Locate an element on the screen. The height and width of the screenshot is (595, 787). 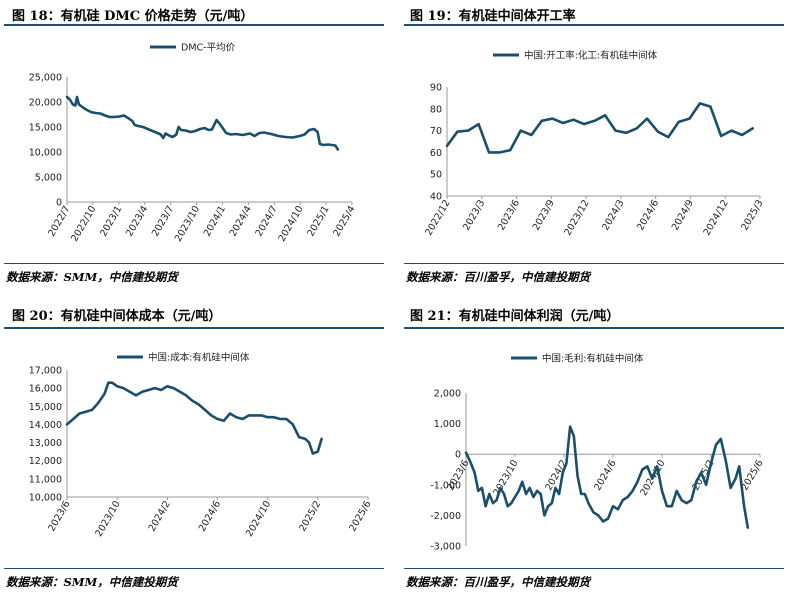
y-tick-label: 90 is located at coordinates (436, 88).